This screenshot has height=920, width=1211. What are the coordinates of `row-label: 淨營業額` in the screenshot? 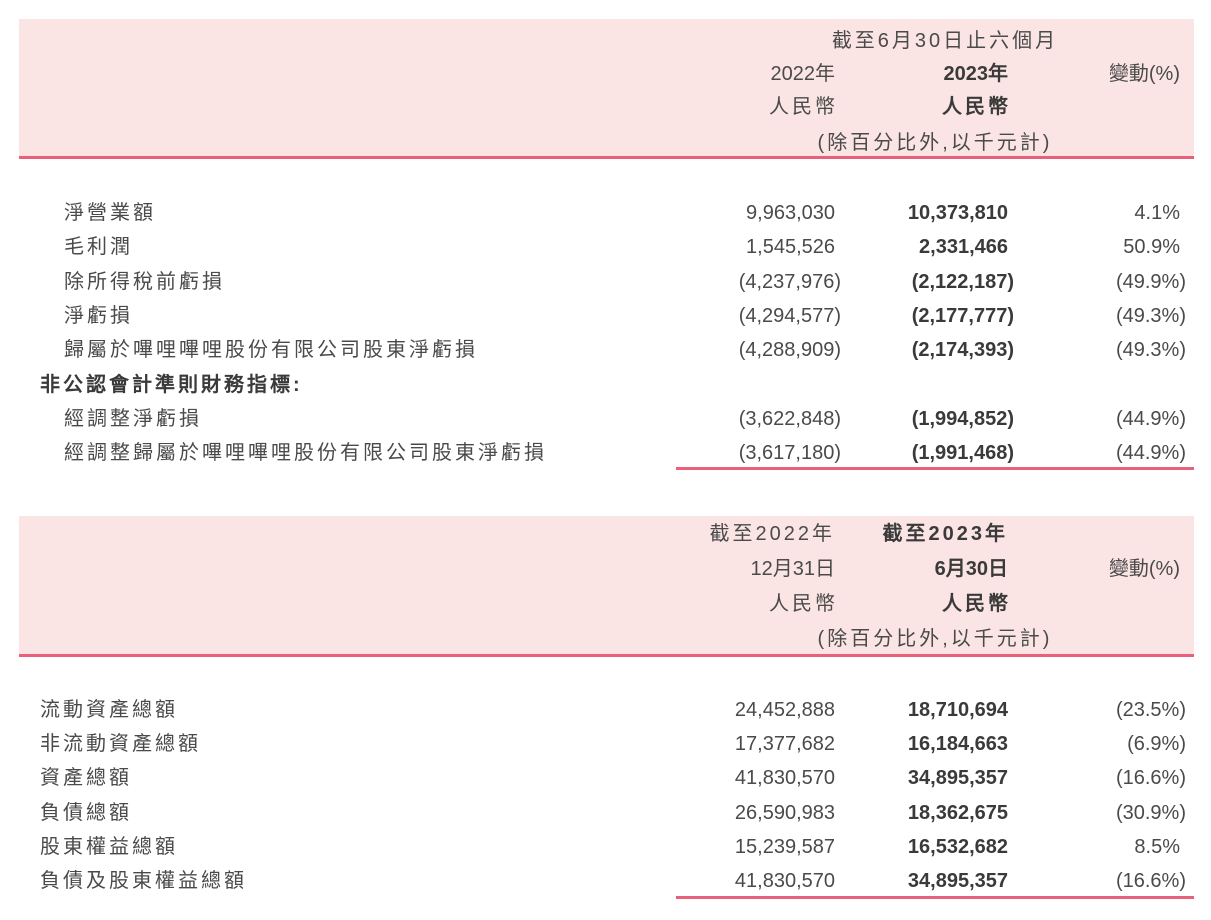 It's located at (110, 213).